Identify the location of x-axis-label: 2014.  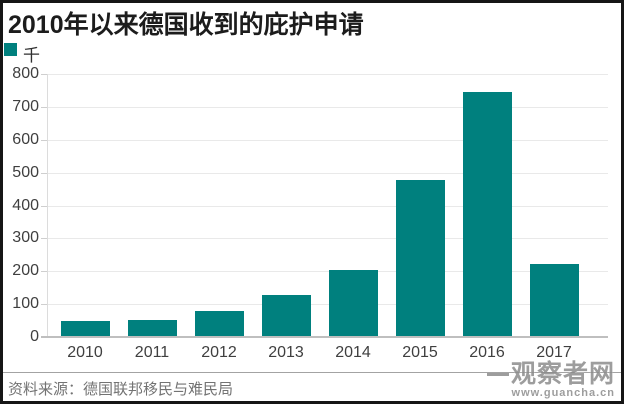
(353, 352).